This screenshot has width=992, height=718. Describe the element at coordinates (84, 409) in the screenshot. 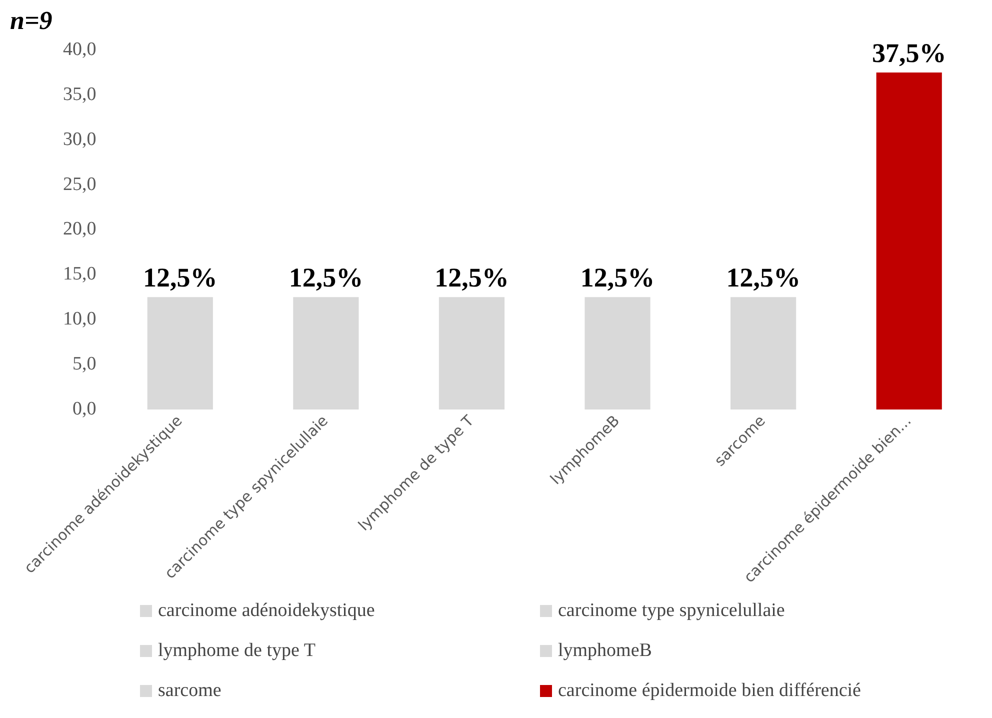

I see `y-tick-label: 0,0` at that location.